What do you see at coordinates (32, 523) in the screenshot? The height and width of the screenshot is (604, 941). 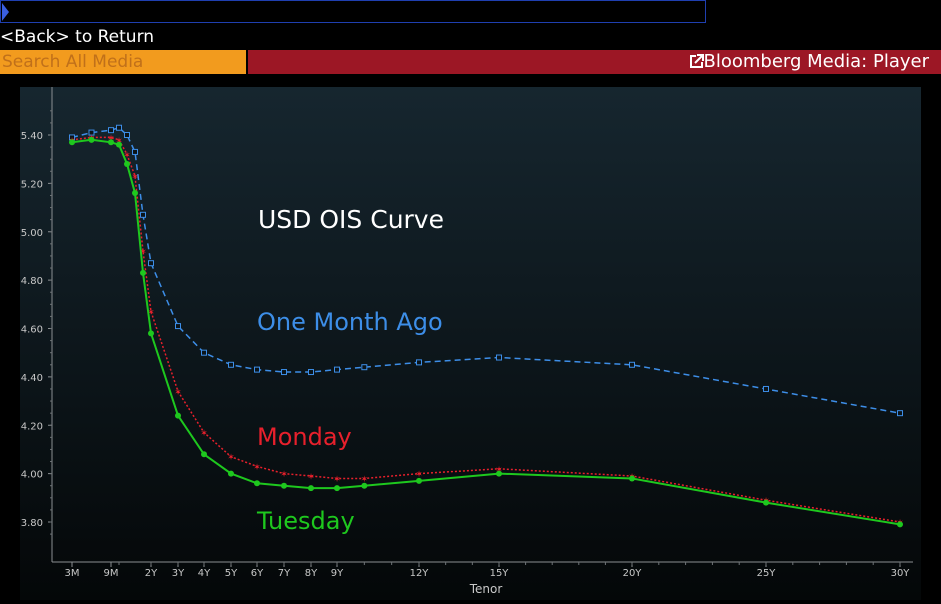 I see `y-tick-label: 3.80` at bounding box center [32, 523].